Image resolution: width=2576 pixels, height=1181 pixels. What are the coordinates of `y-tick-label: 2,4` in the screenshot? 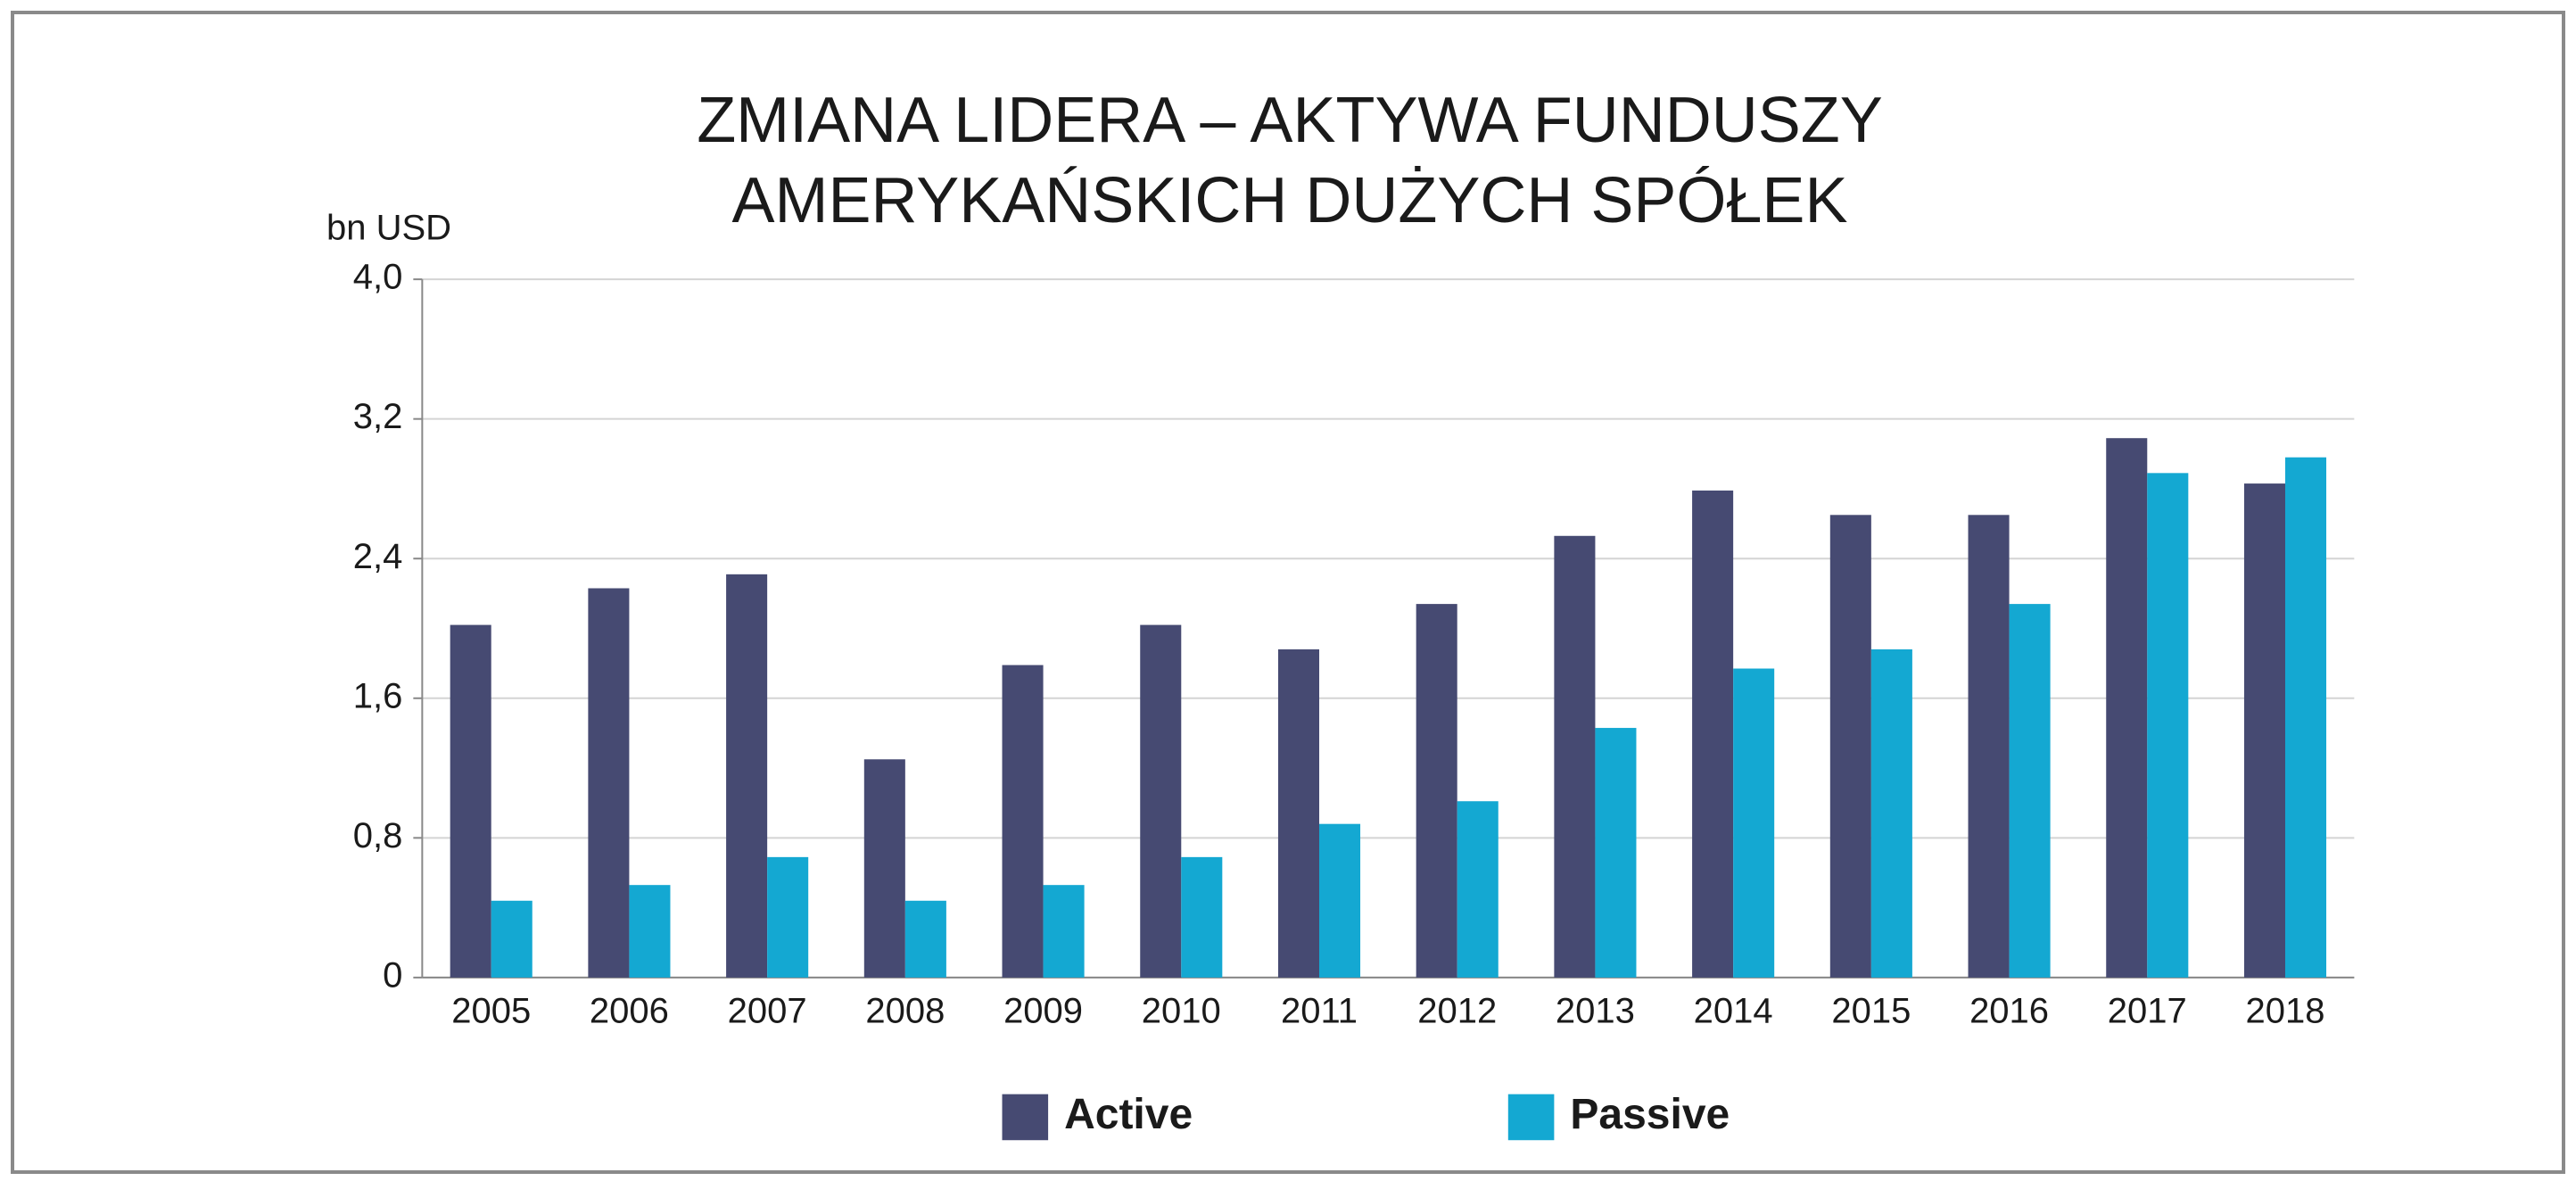 It's located at (378, 556).